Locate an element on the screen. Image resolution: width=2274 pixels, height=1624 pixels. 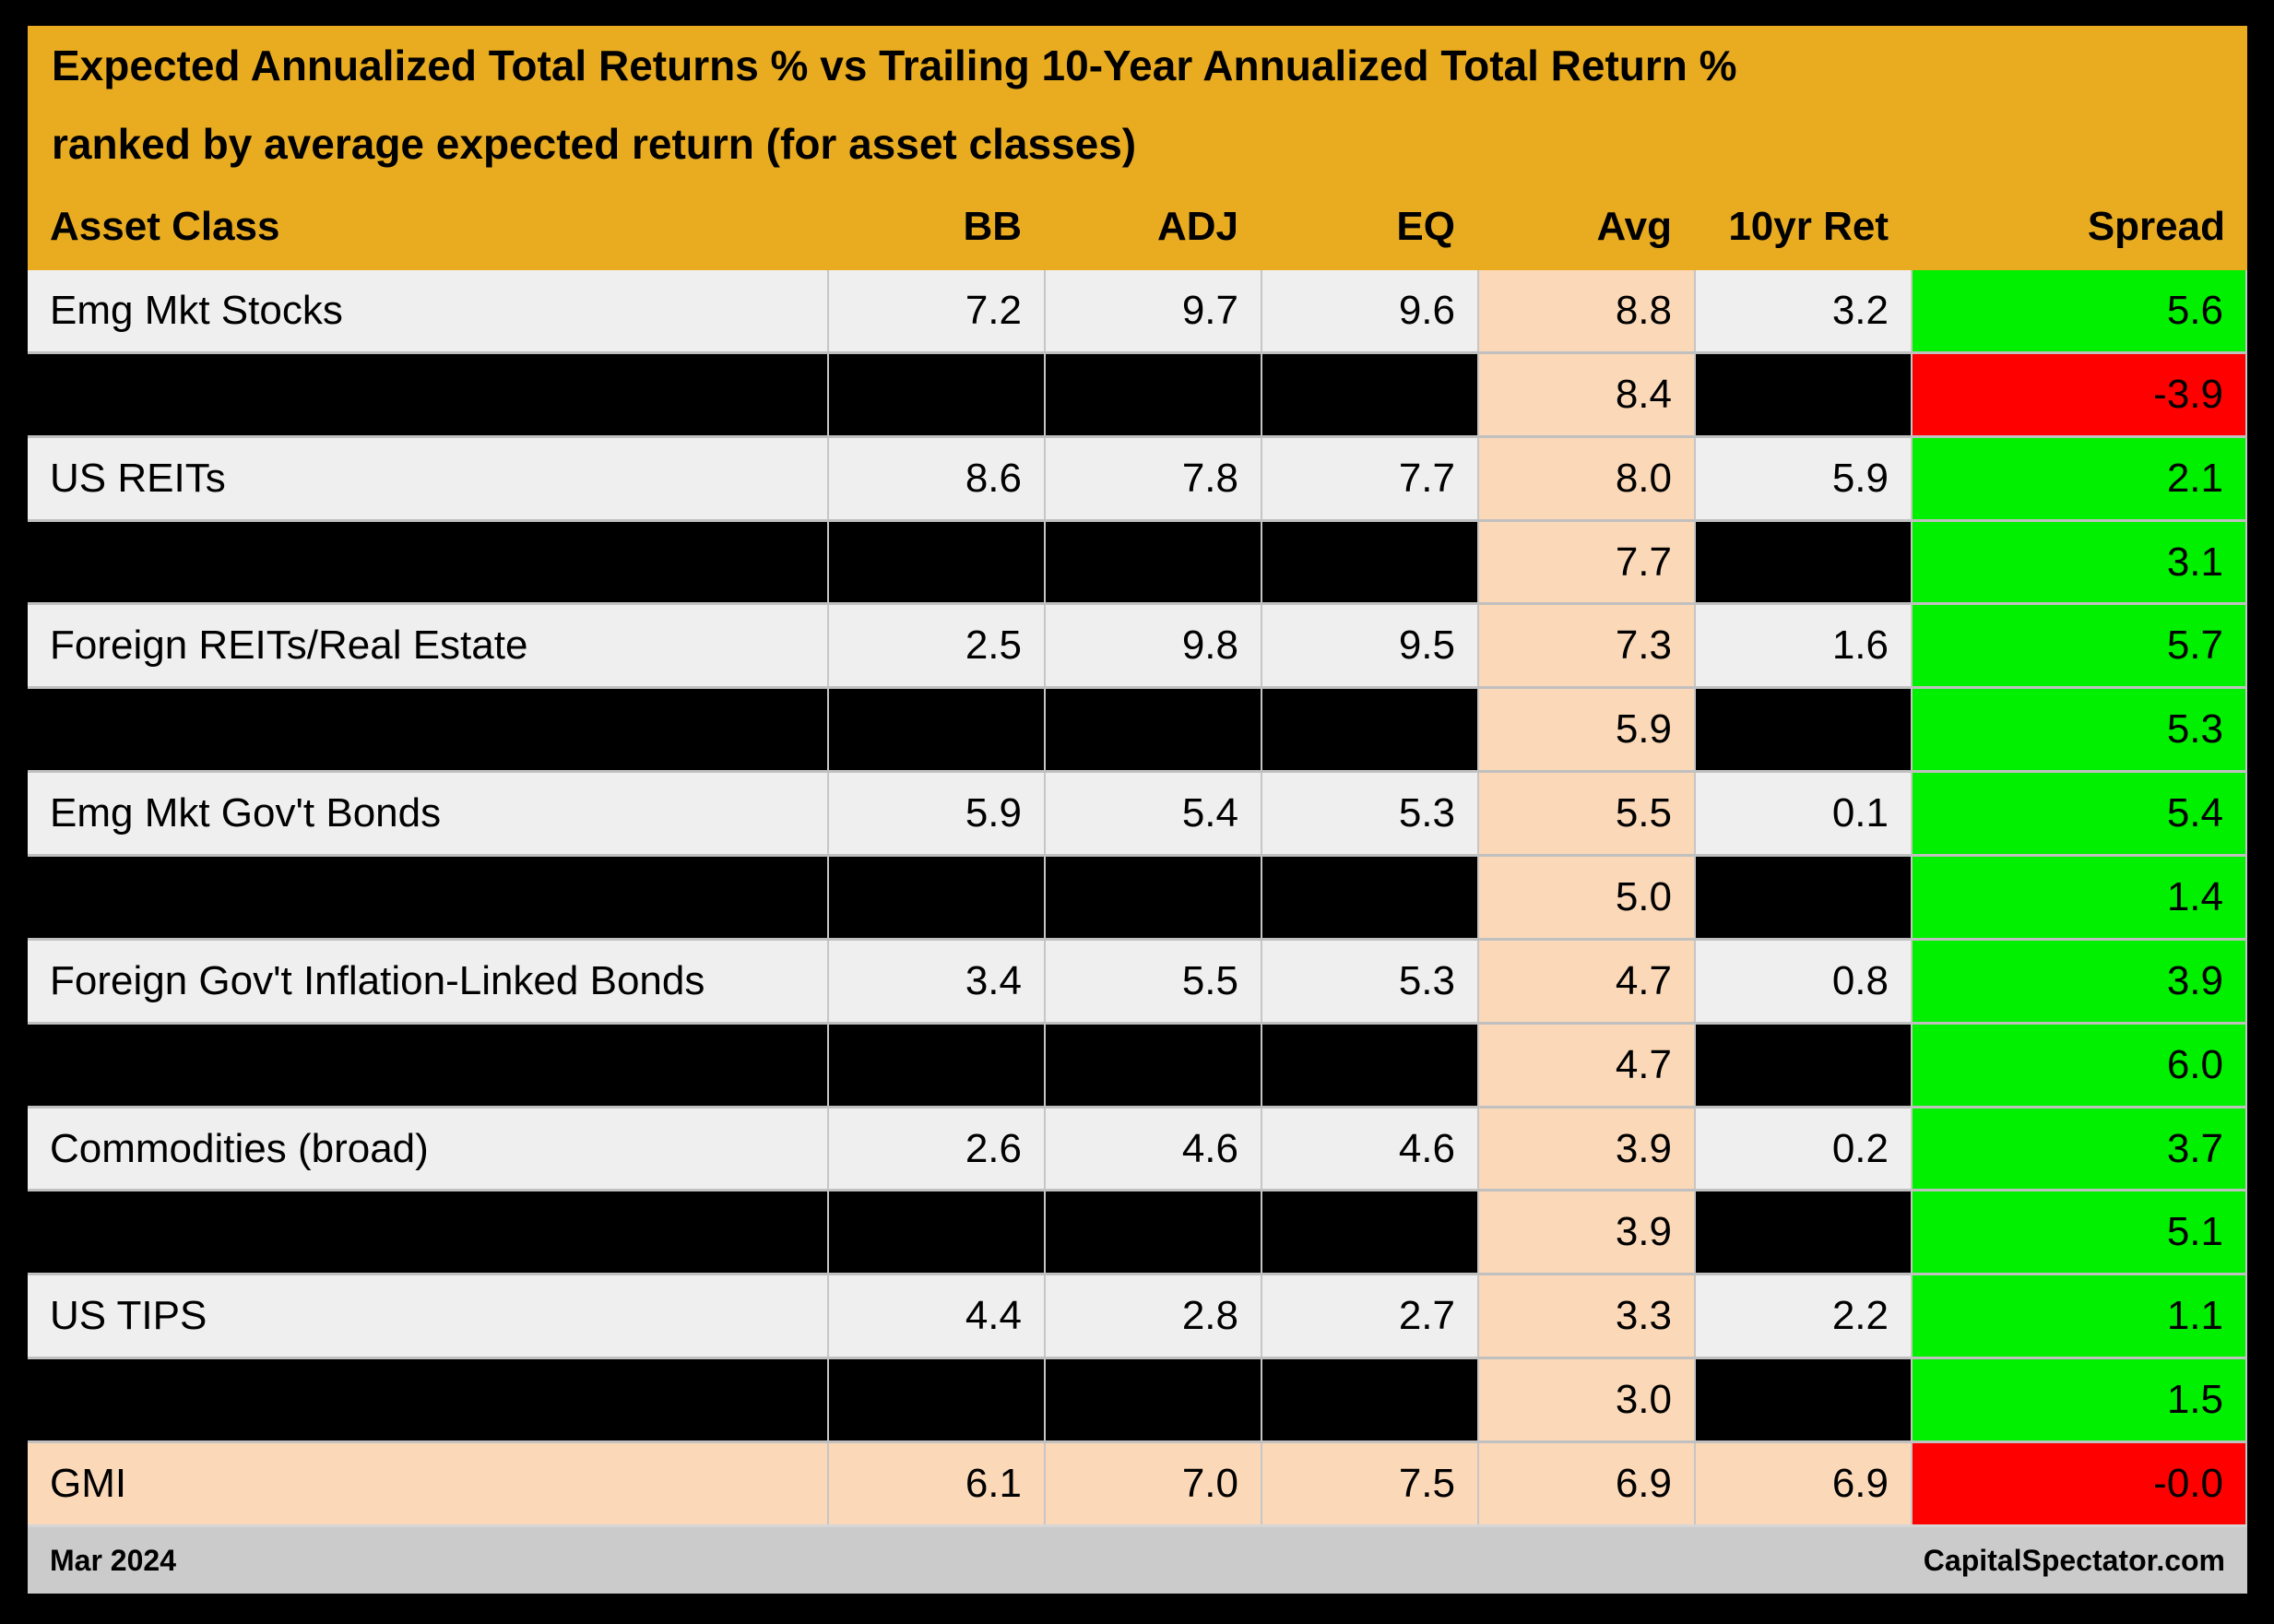
column-header-10yr-ret: 10yr Ret is located at coordinates (1808, 227).